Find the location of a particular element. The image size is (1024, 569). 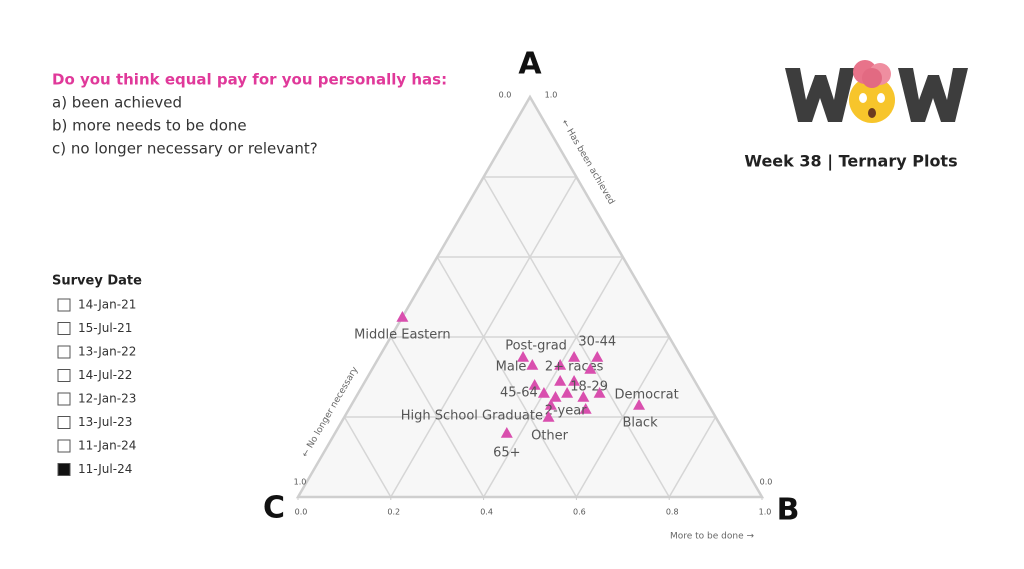

axis-title: More to be done → is located at coordinates (712, 537).